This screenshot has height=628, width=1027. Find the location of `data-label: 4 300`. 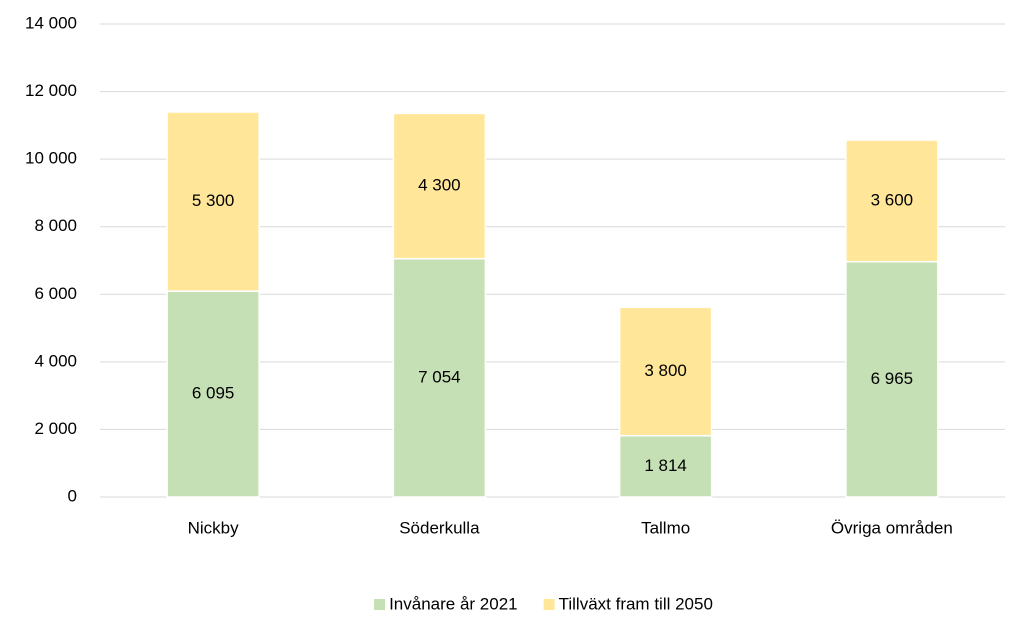

data-label: 4 300 is located at coordinates (439, 185).